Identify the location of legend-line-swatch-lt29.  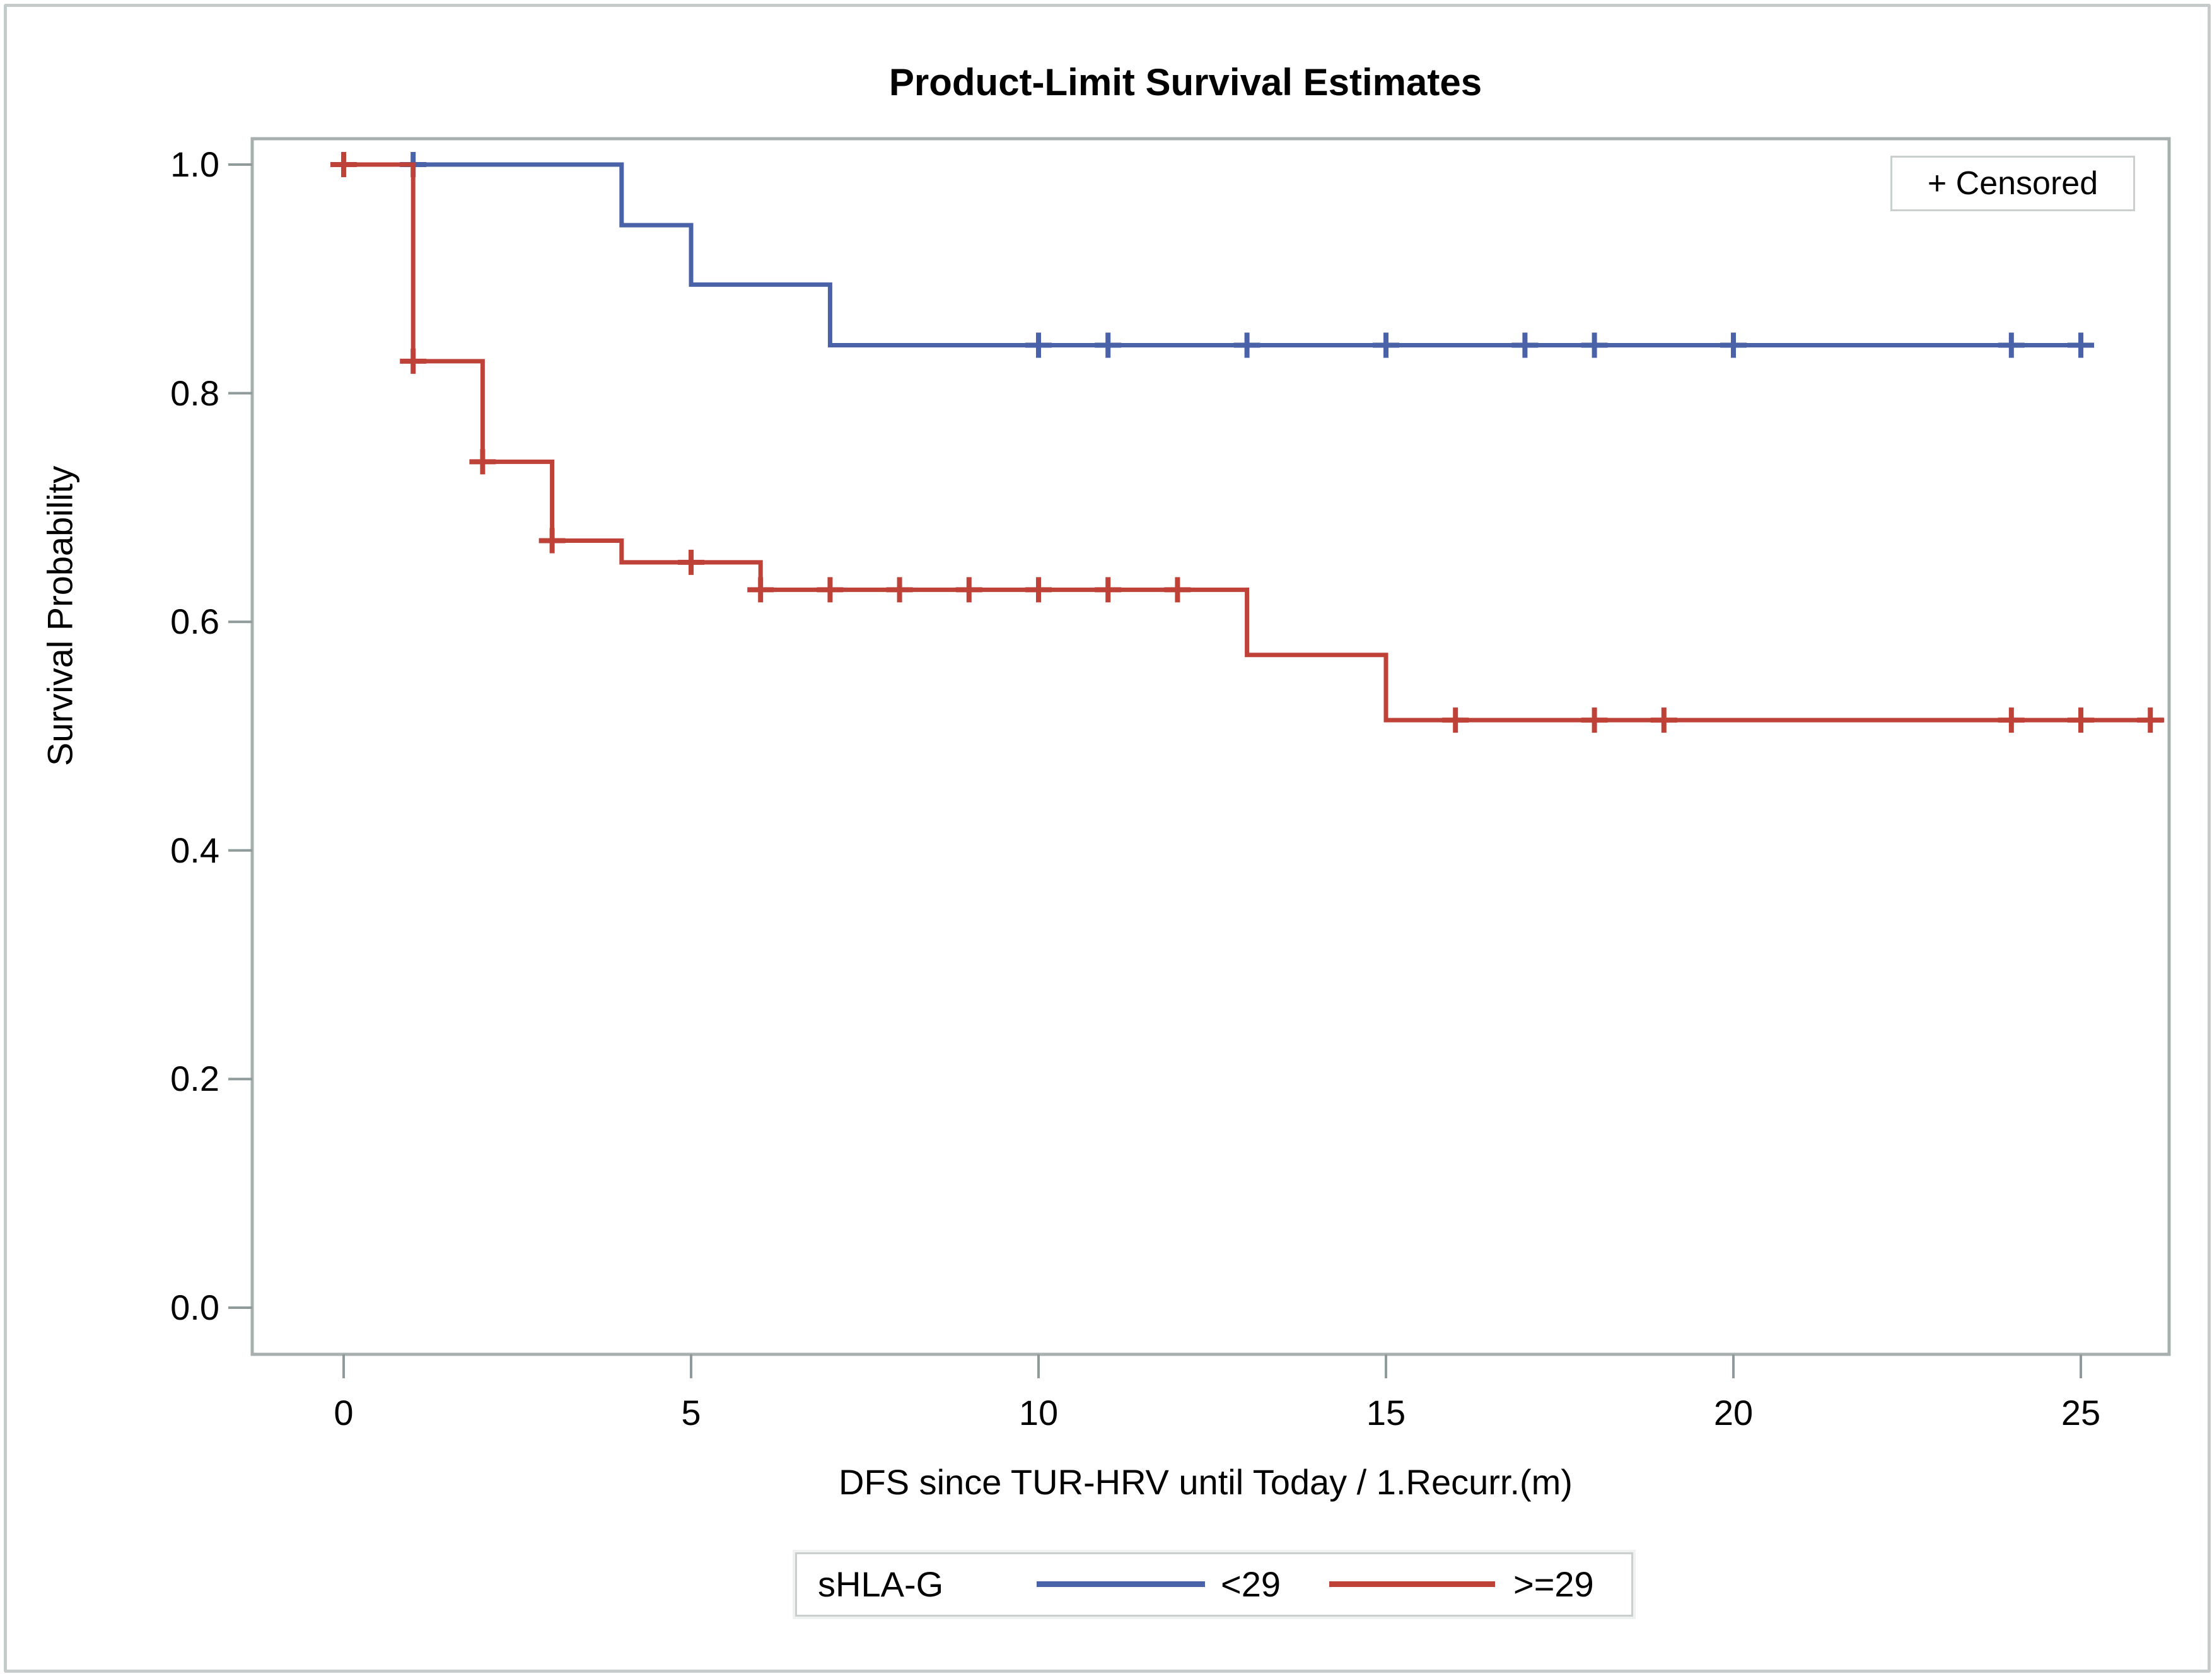
(1121, 1584).